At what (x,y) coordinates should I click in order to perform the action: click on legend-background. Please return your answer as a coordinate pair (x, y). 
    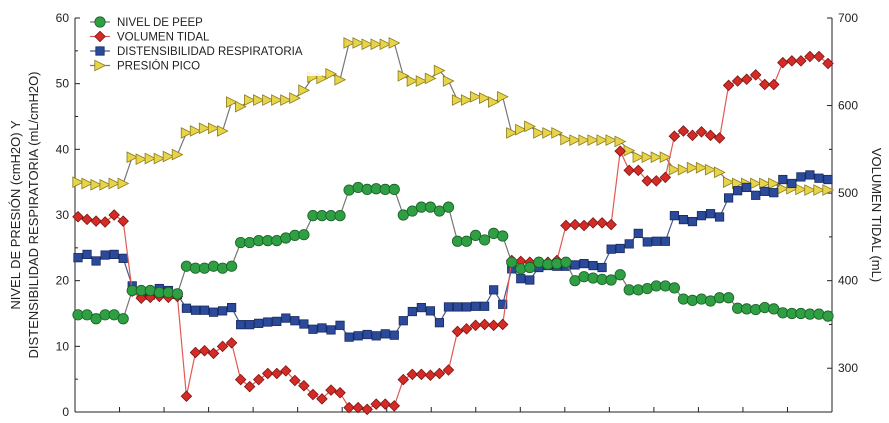
    Looking at the image, I should click on (204, 45).